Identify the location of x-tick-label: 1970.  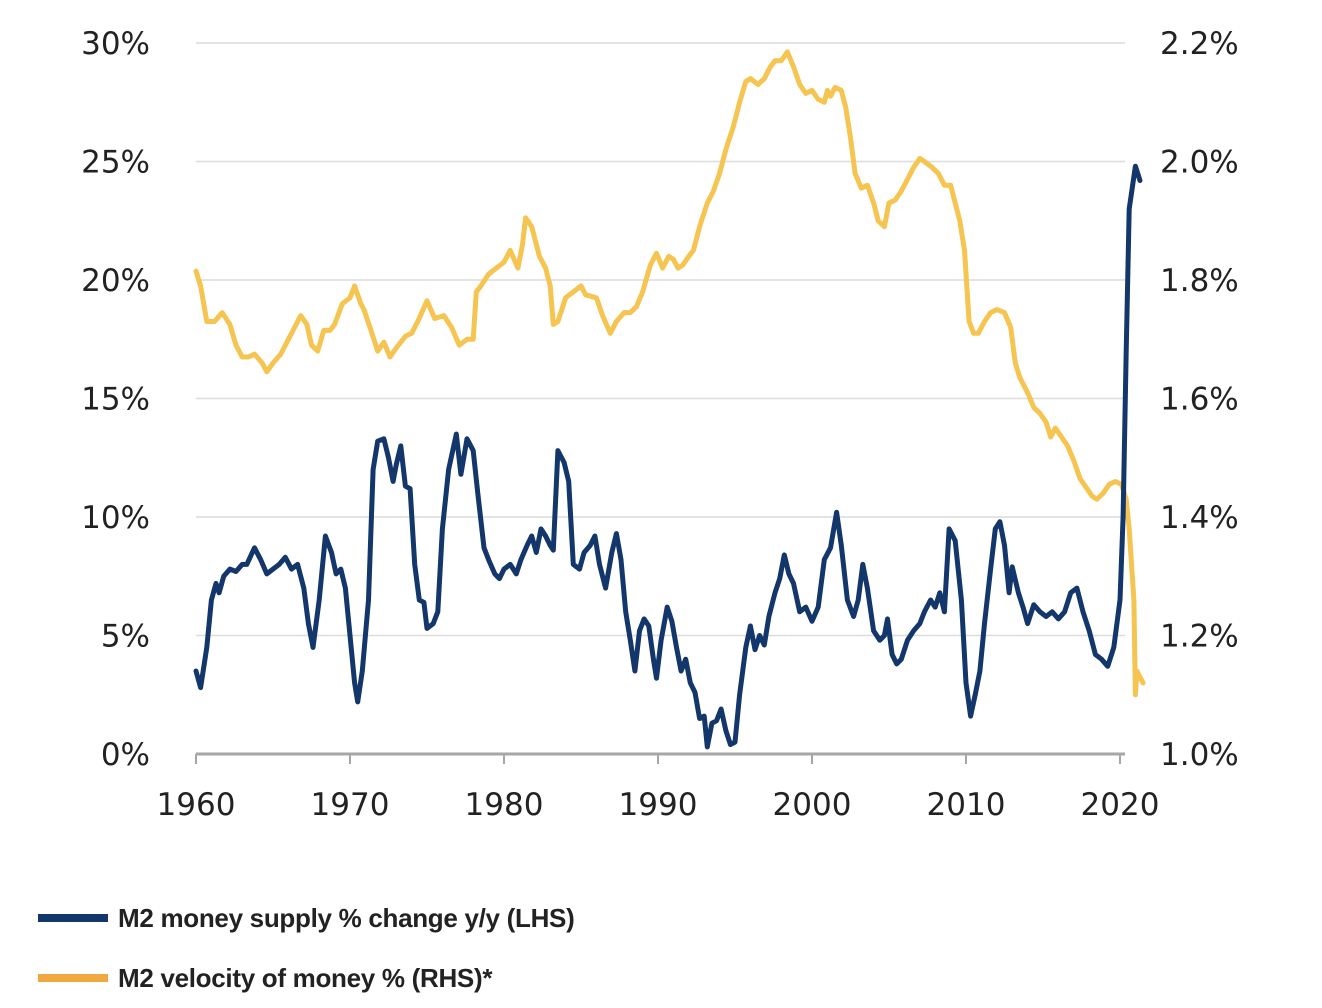
(350, 805).